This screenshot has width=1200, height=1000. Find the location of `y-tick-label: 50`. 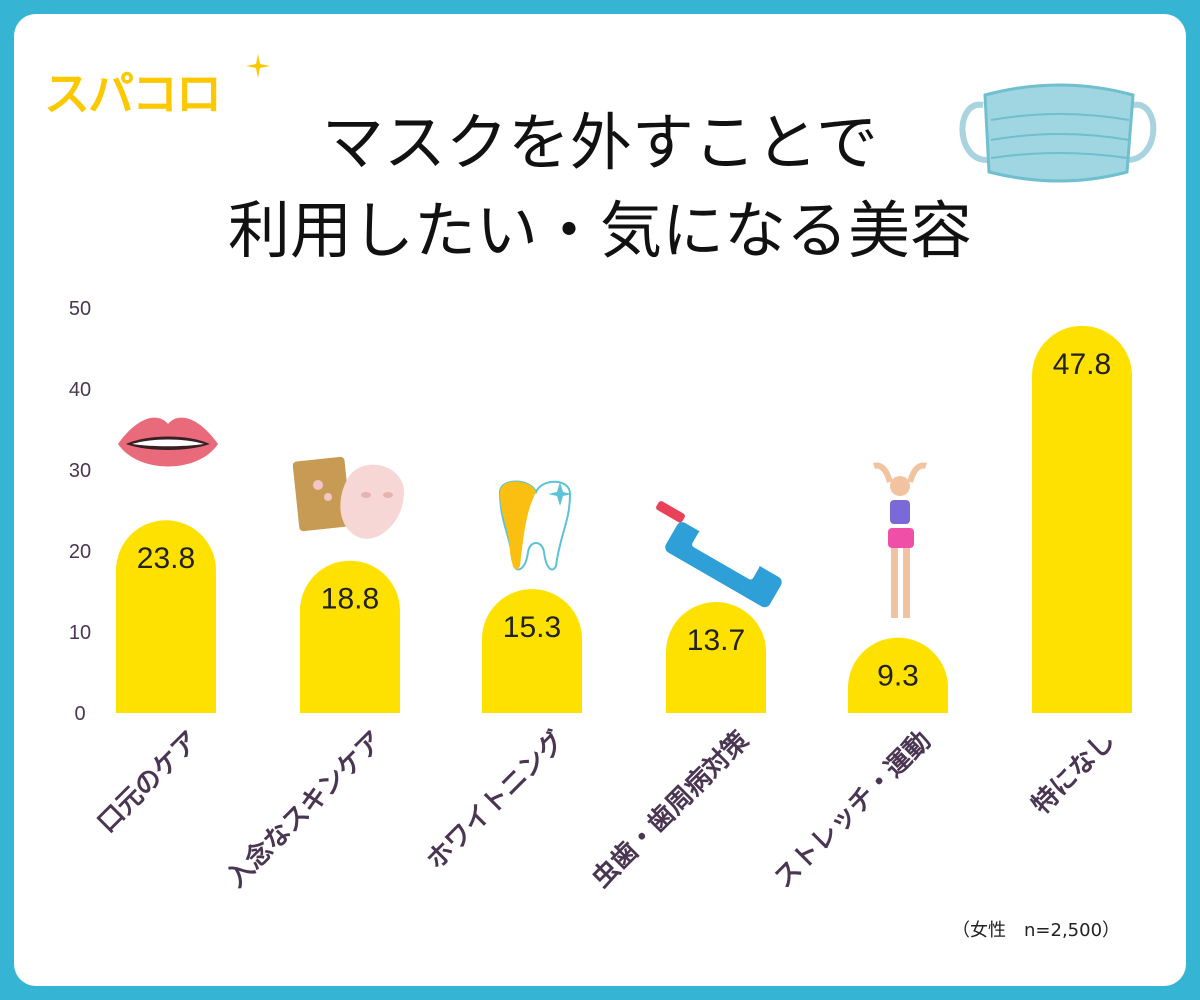

y-tick-label: 50 is located at coordinates (80, 309).